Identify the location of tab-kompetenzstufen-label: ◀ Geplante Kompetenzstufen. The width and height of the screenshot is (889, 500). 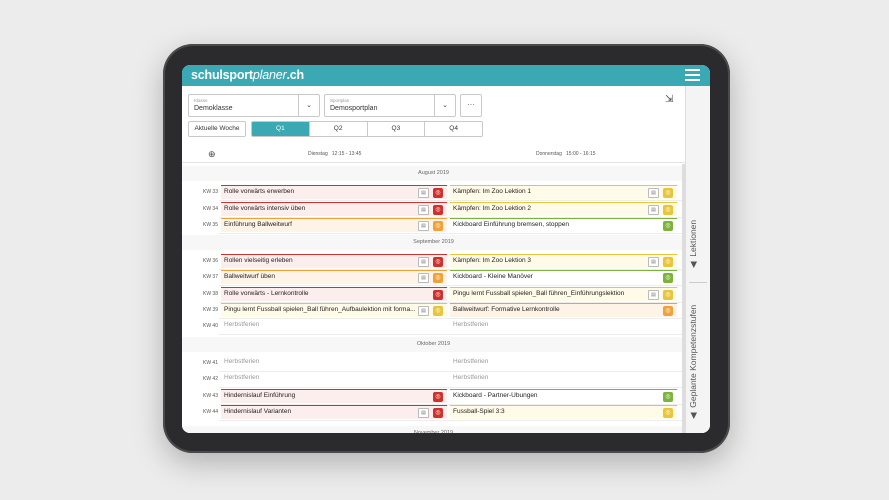
(693, 361).